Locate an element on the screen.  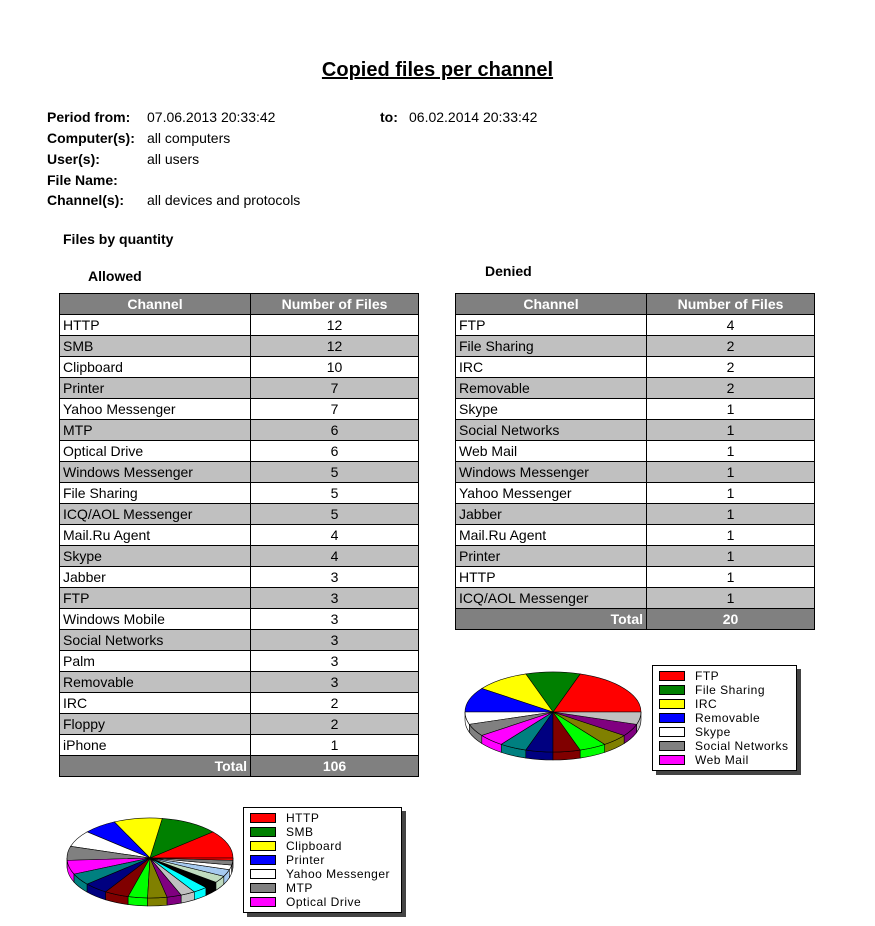
legend-label: File Sharing is located at coordinates (730, 690).